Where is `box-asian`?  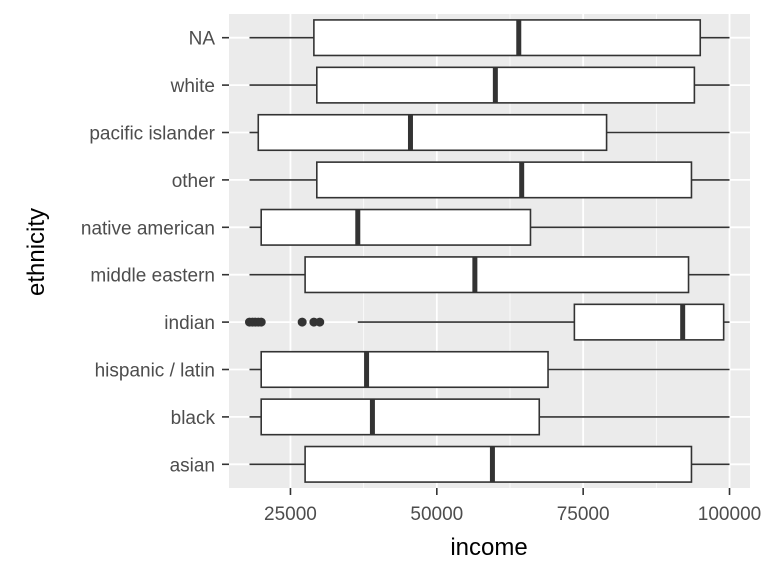
box-asian is located at coordinates (489, 464).